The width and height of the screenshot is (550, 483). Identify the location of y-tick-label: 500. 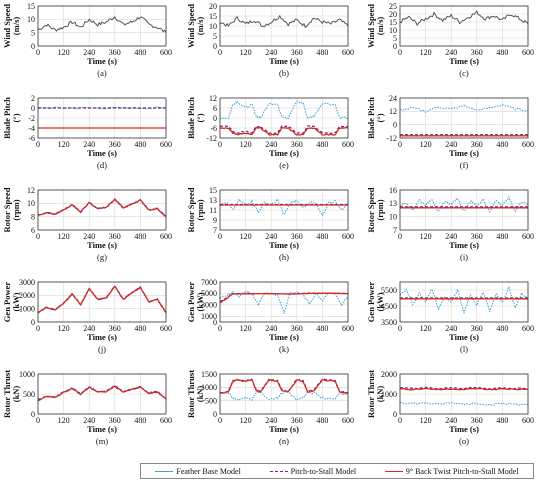
(29, 394).